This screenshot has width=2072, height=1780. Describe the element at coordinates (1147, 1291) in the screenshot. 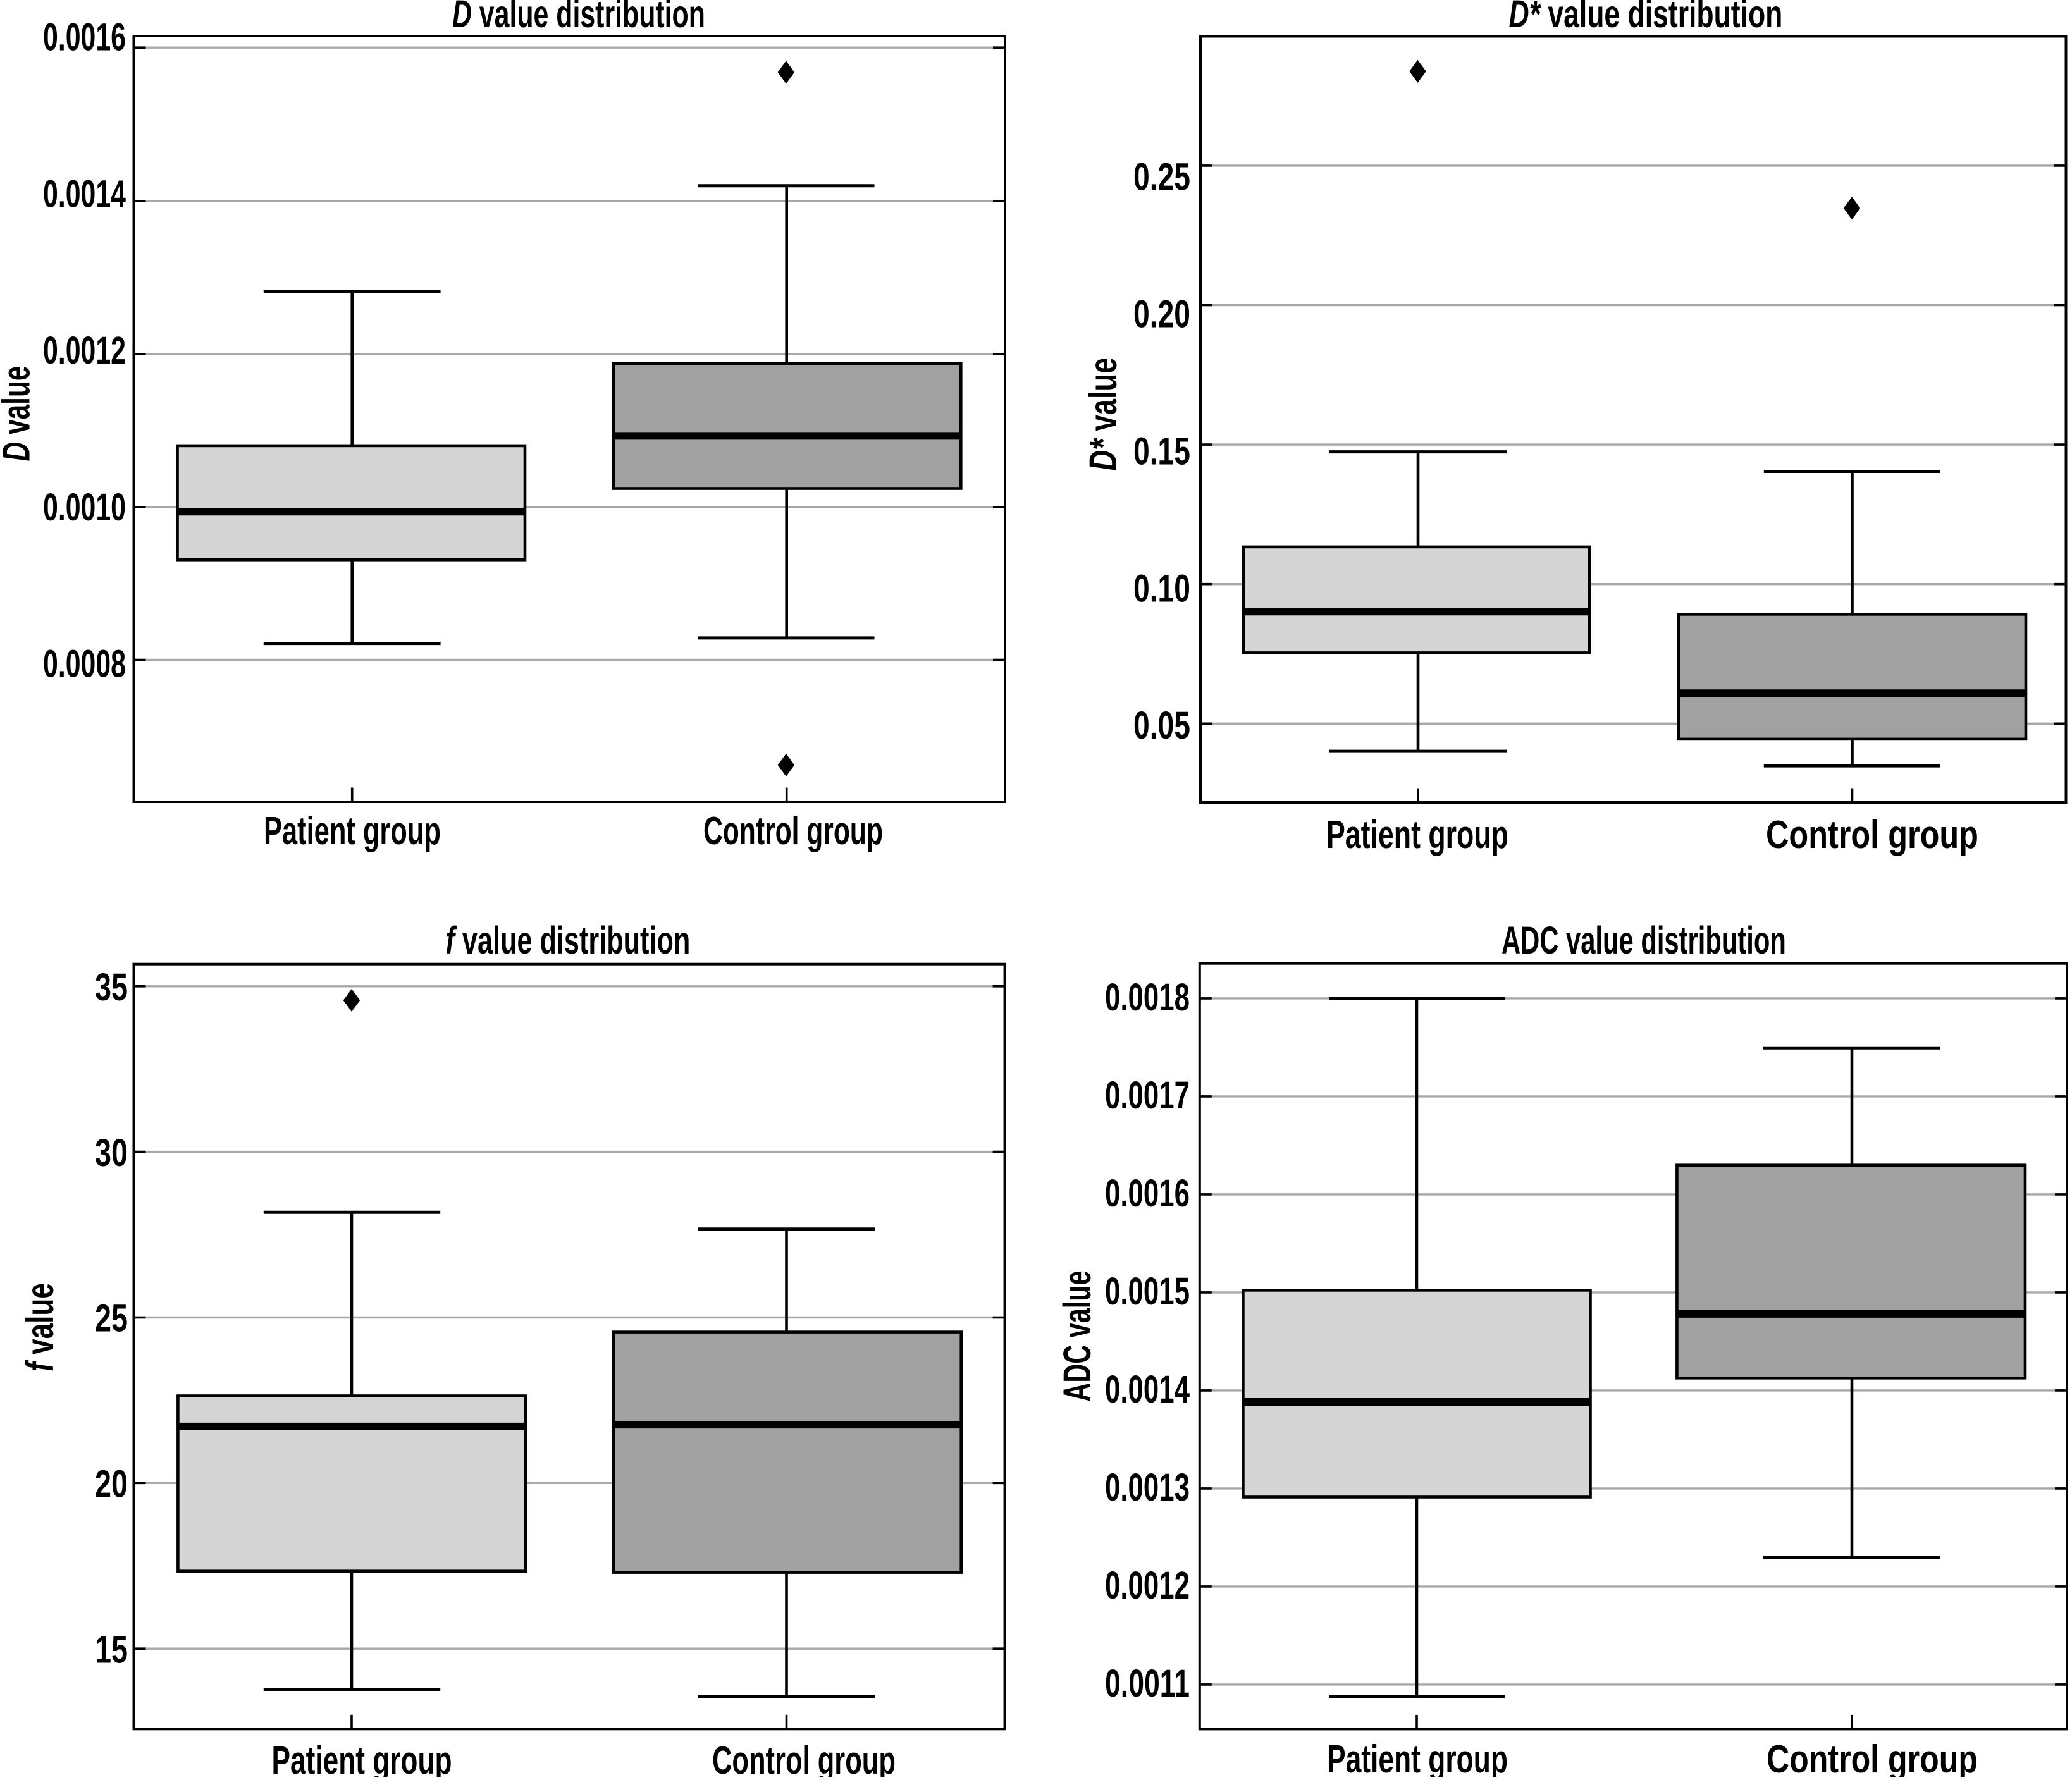

I see `svg-text: 0.0015` at that location.